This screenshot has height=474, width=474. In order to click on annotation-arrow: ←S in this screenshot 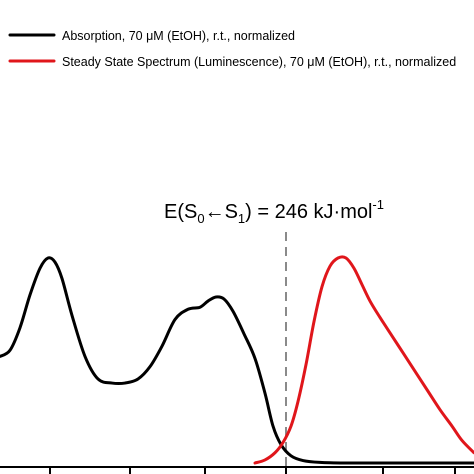, I will do `click(221, 212)`.